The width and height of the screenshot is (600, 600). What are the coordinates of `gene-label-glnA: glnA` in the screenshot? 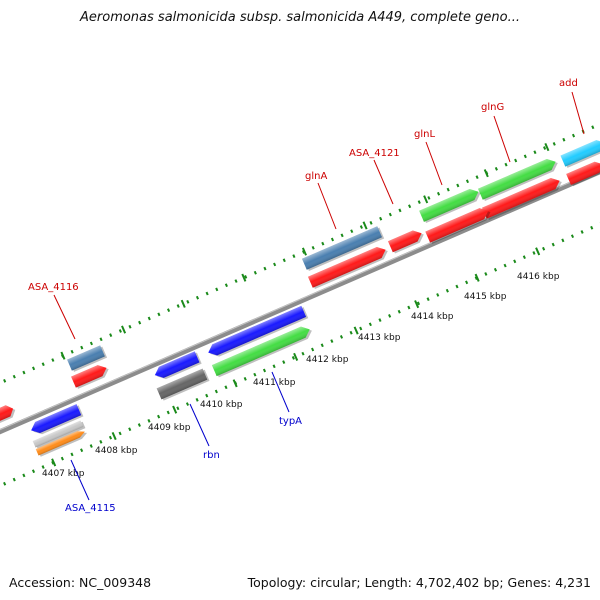 It's located at (316, 176).